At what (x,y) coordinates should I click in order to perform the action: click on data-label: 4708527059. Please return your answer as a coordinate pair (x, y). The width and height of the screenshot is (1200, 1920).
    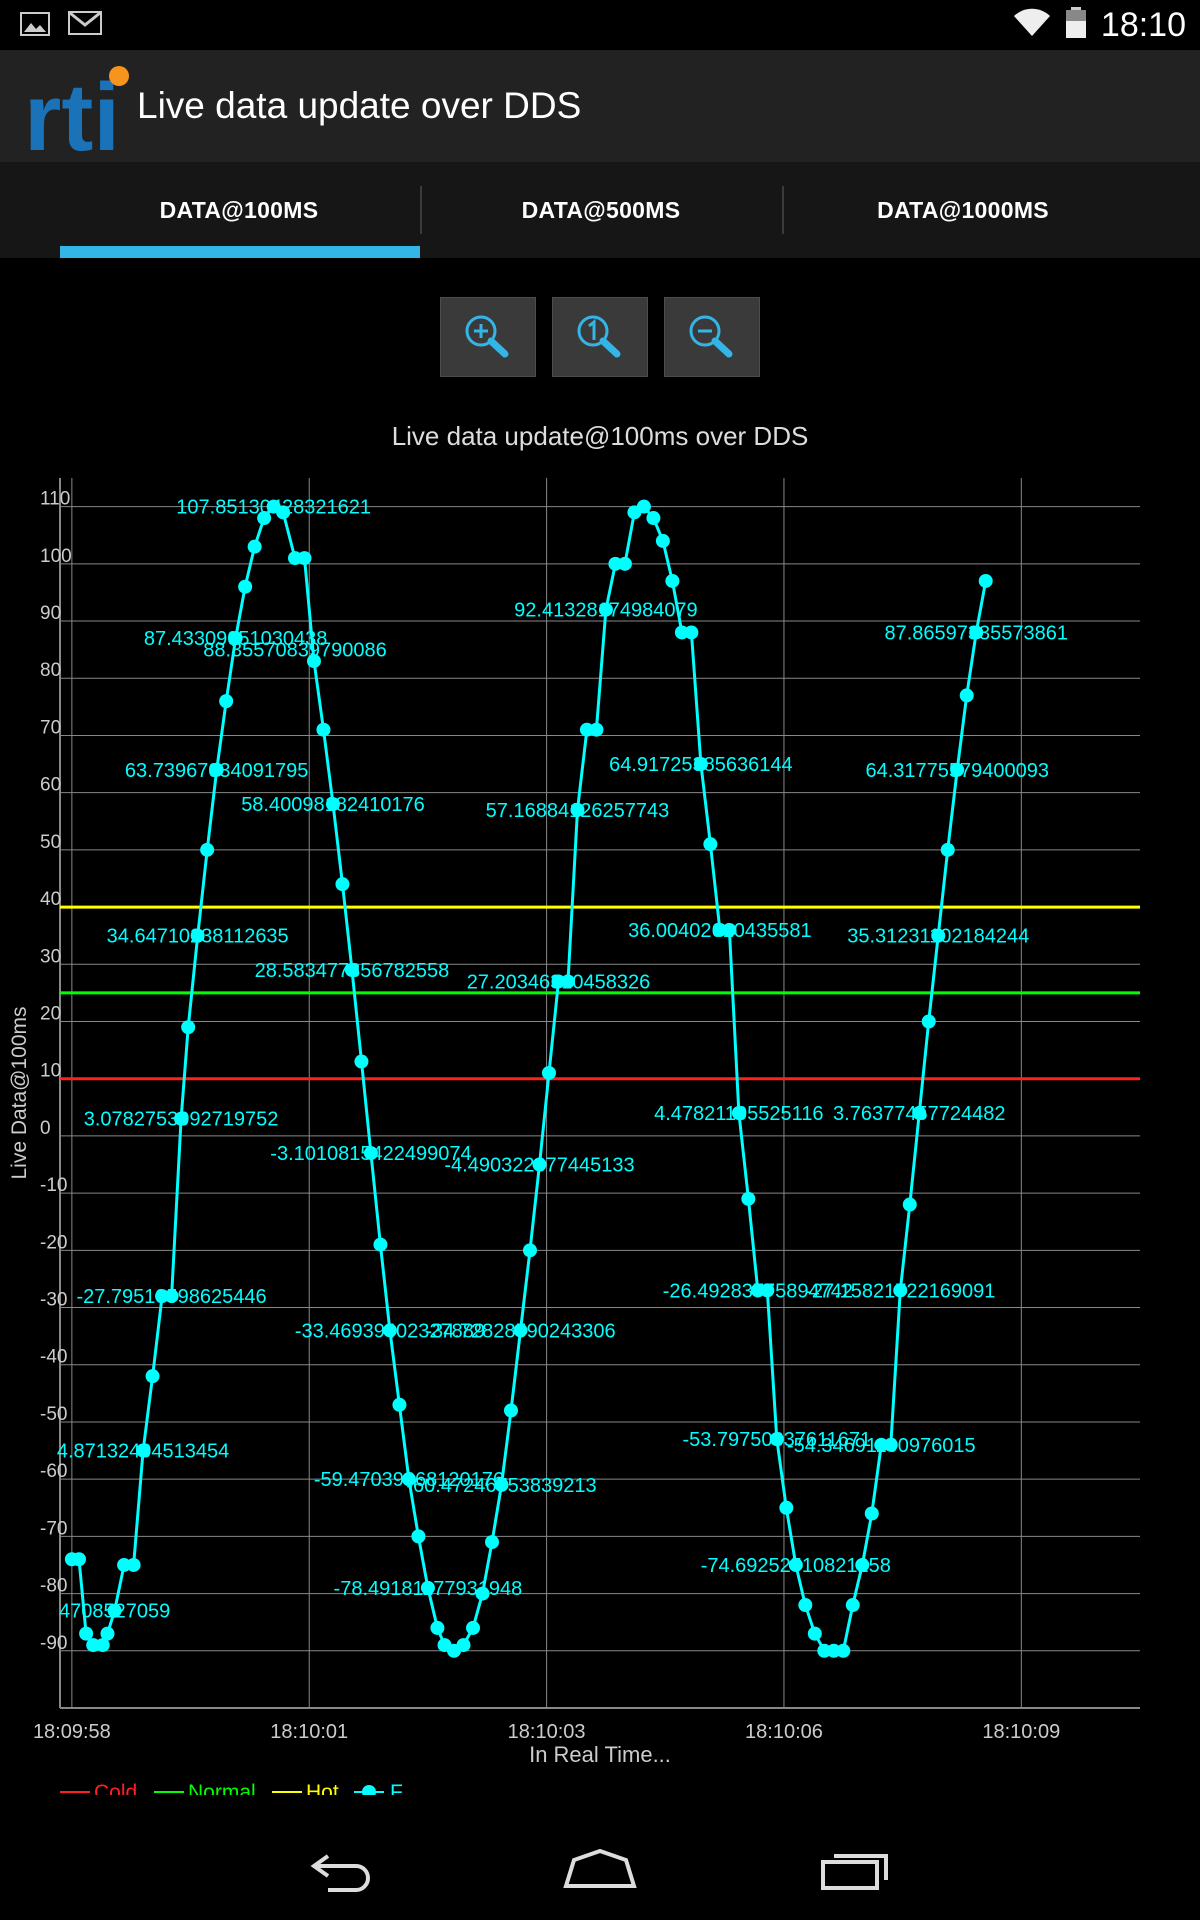
    Looking at the image, I should click on (114, 1612).